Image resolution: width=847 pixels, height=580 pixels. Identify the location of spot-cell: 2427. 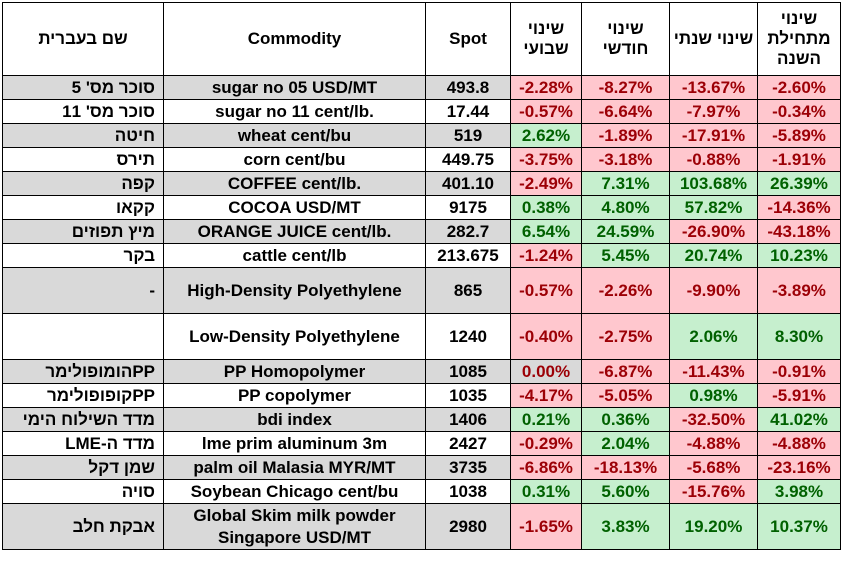
(468, 443).